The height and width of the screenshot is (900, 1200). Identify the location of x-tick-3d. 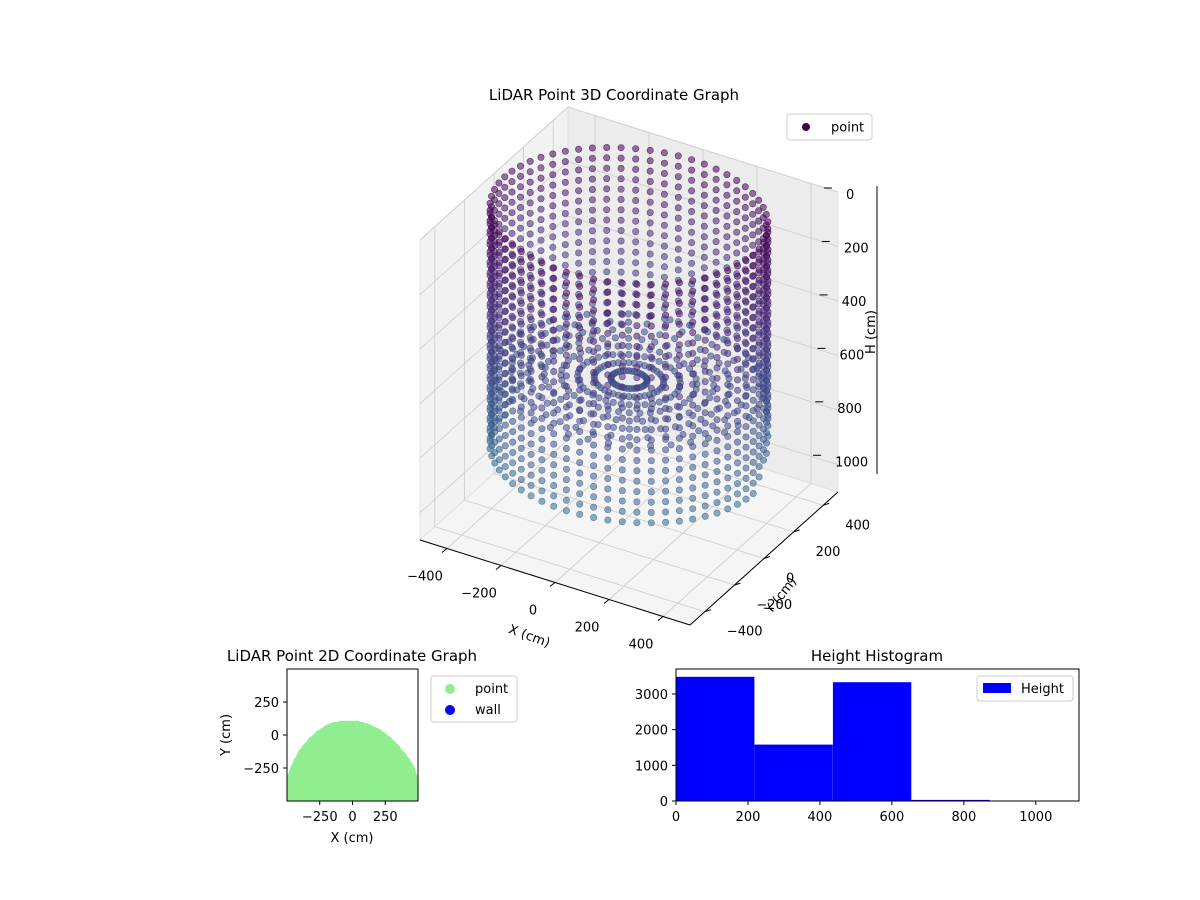
(498, 567).